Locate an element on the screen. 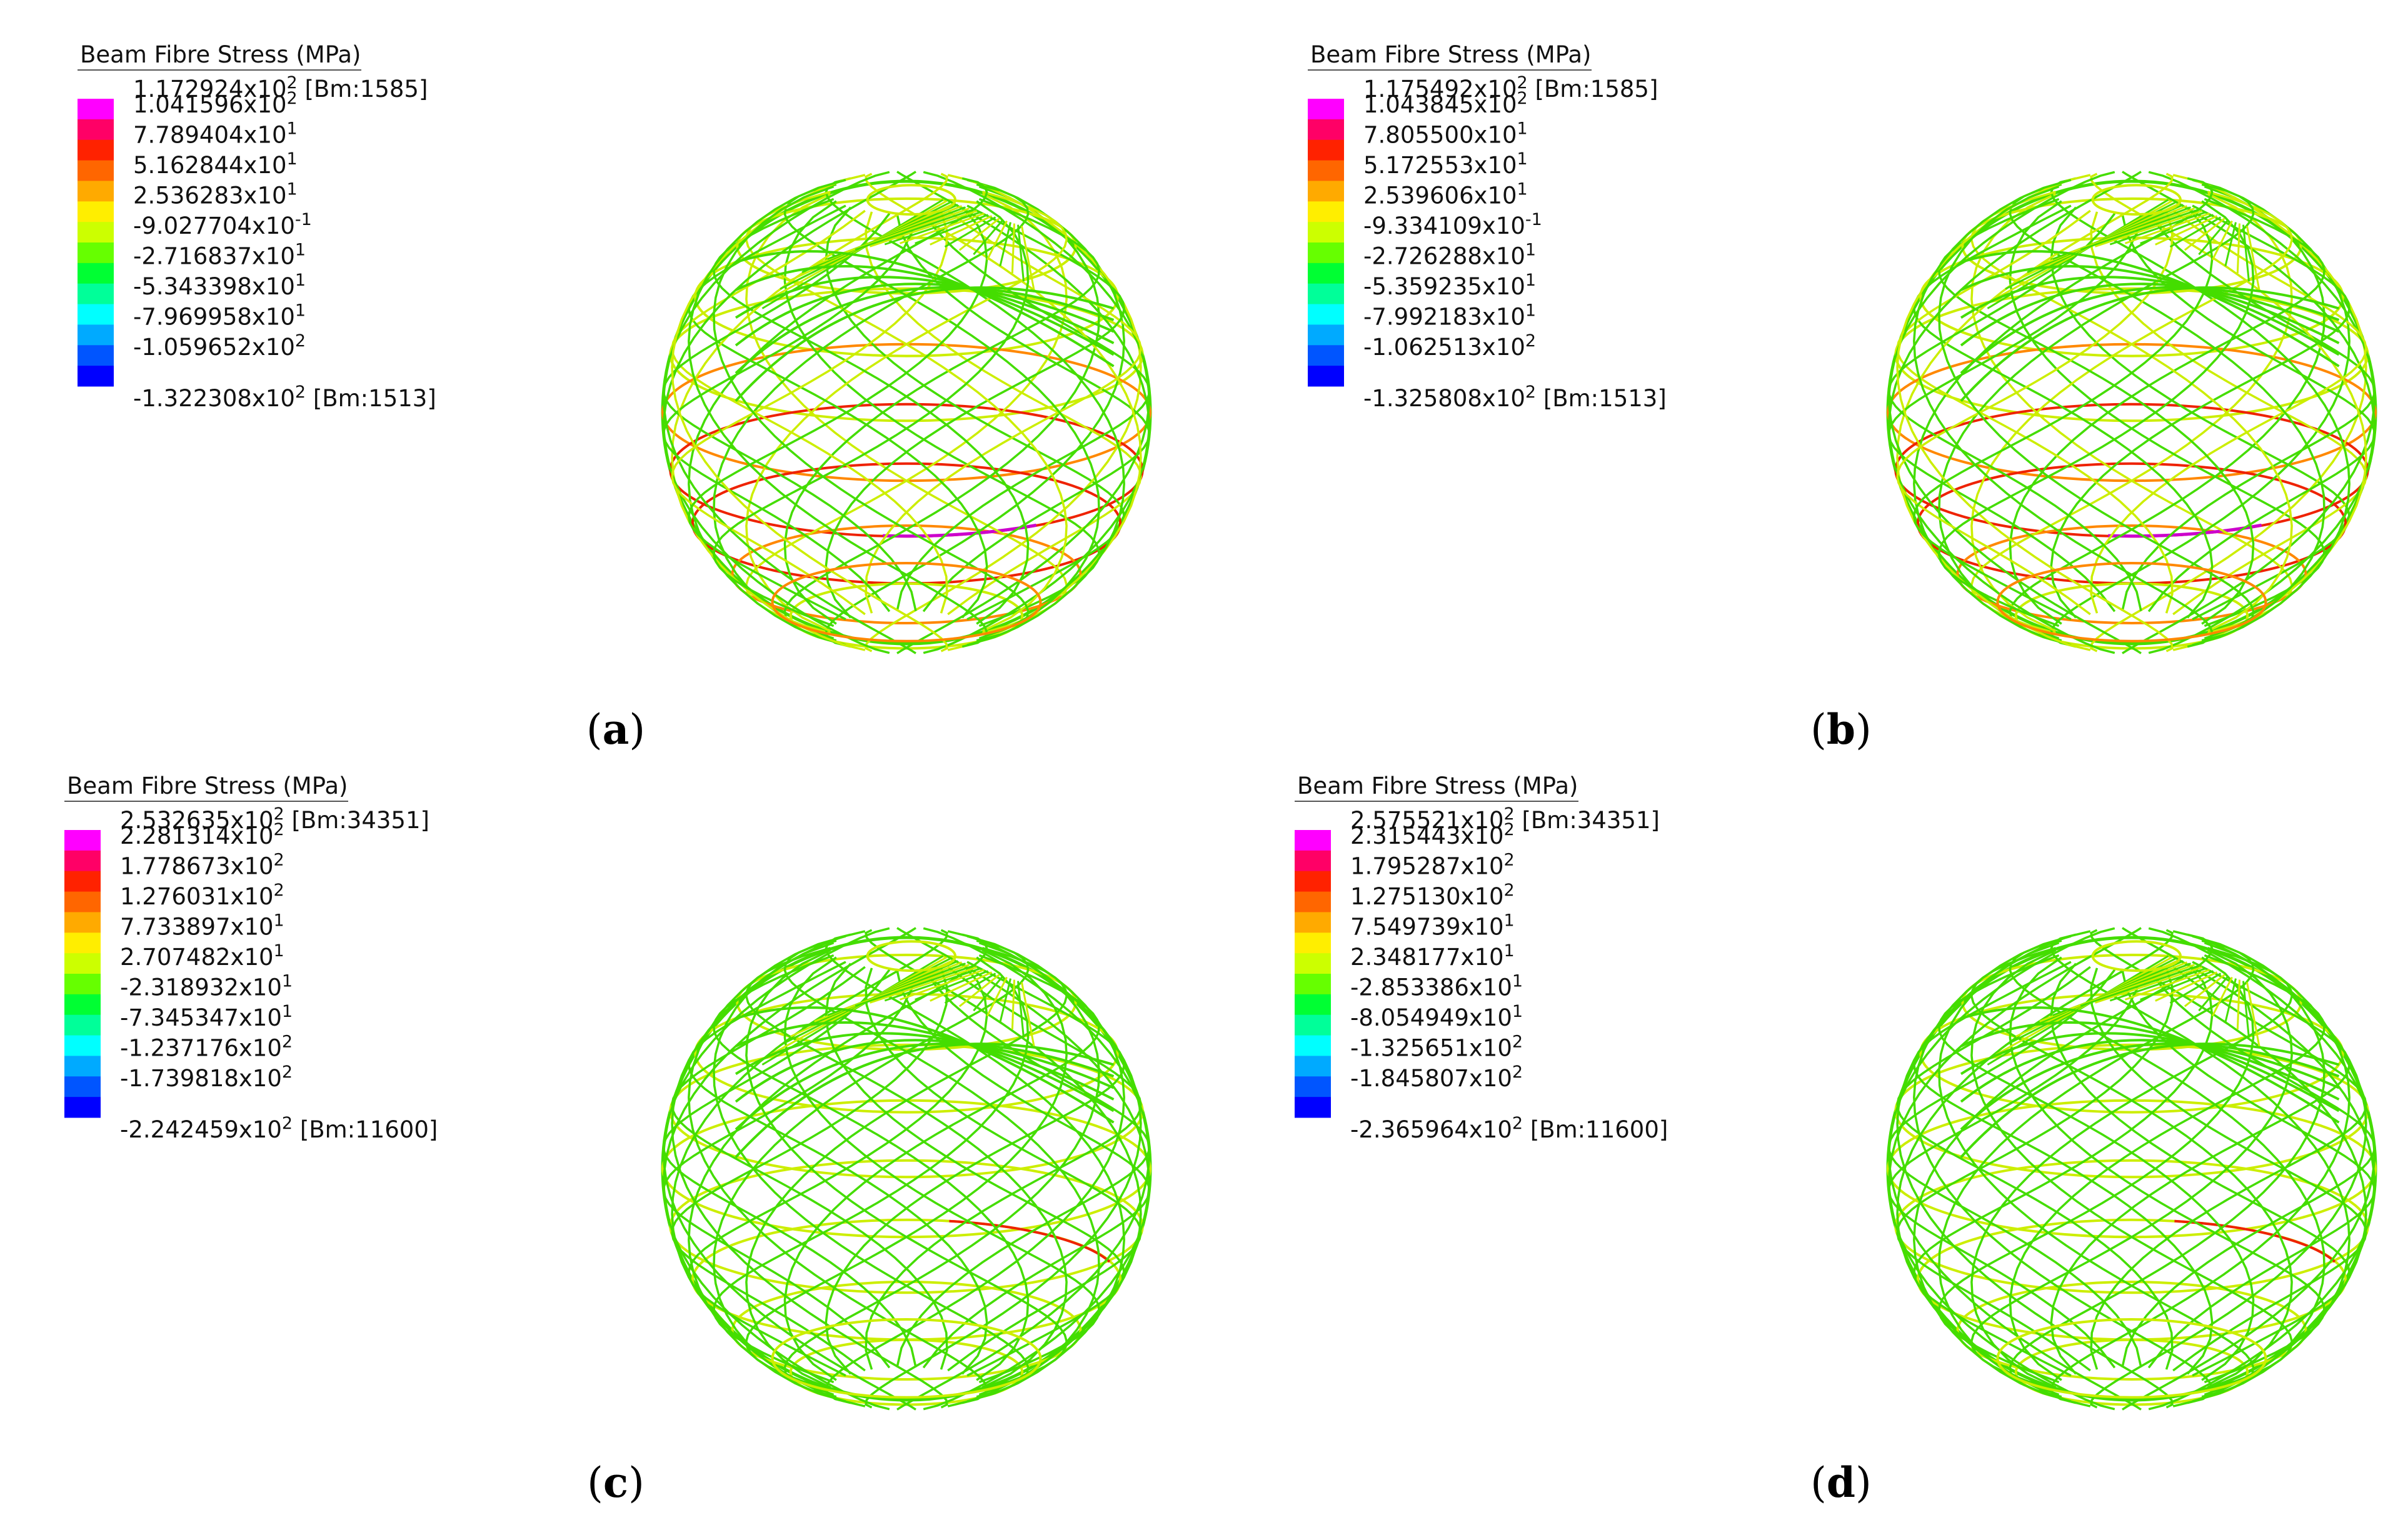 The image size is (2398, 1540). legend-tick-label: -7.345347x101 is located at coordinates (206, 1016).